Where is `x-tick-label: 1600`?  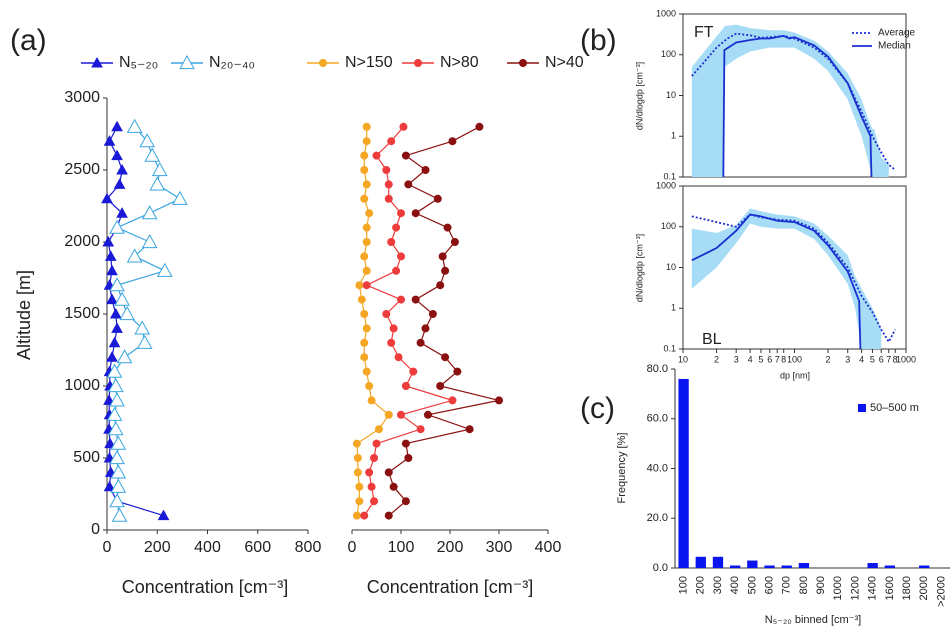
x-tick-label: 1600 is located at coordinates (890, 588).